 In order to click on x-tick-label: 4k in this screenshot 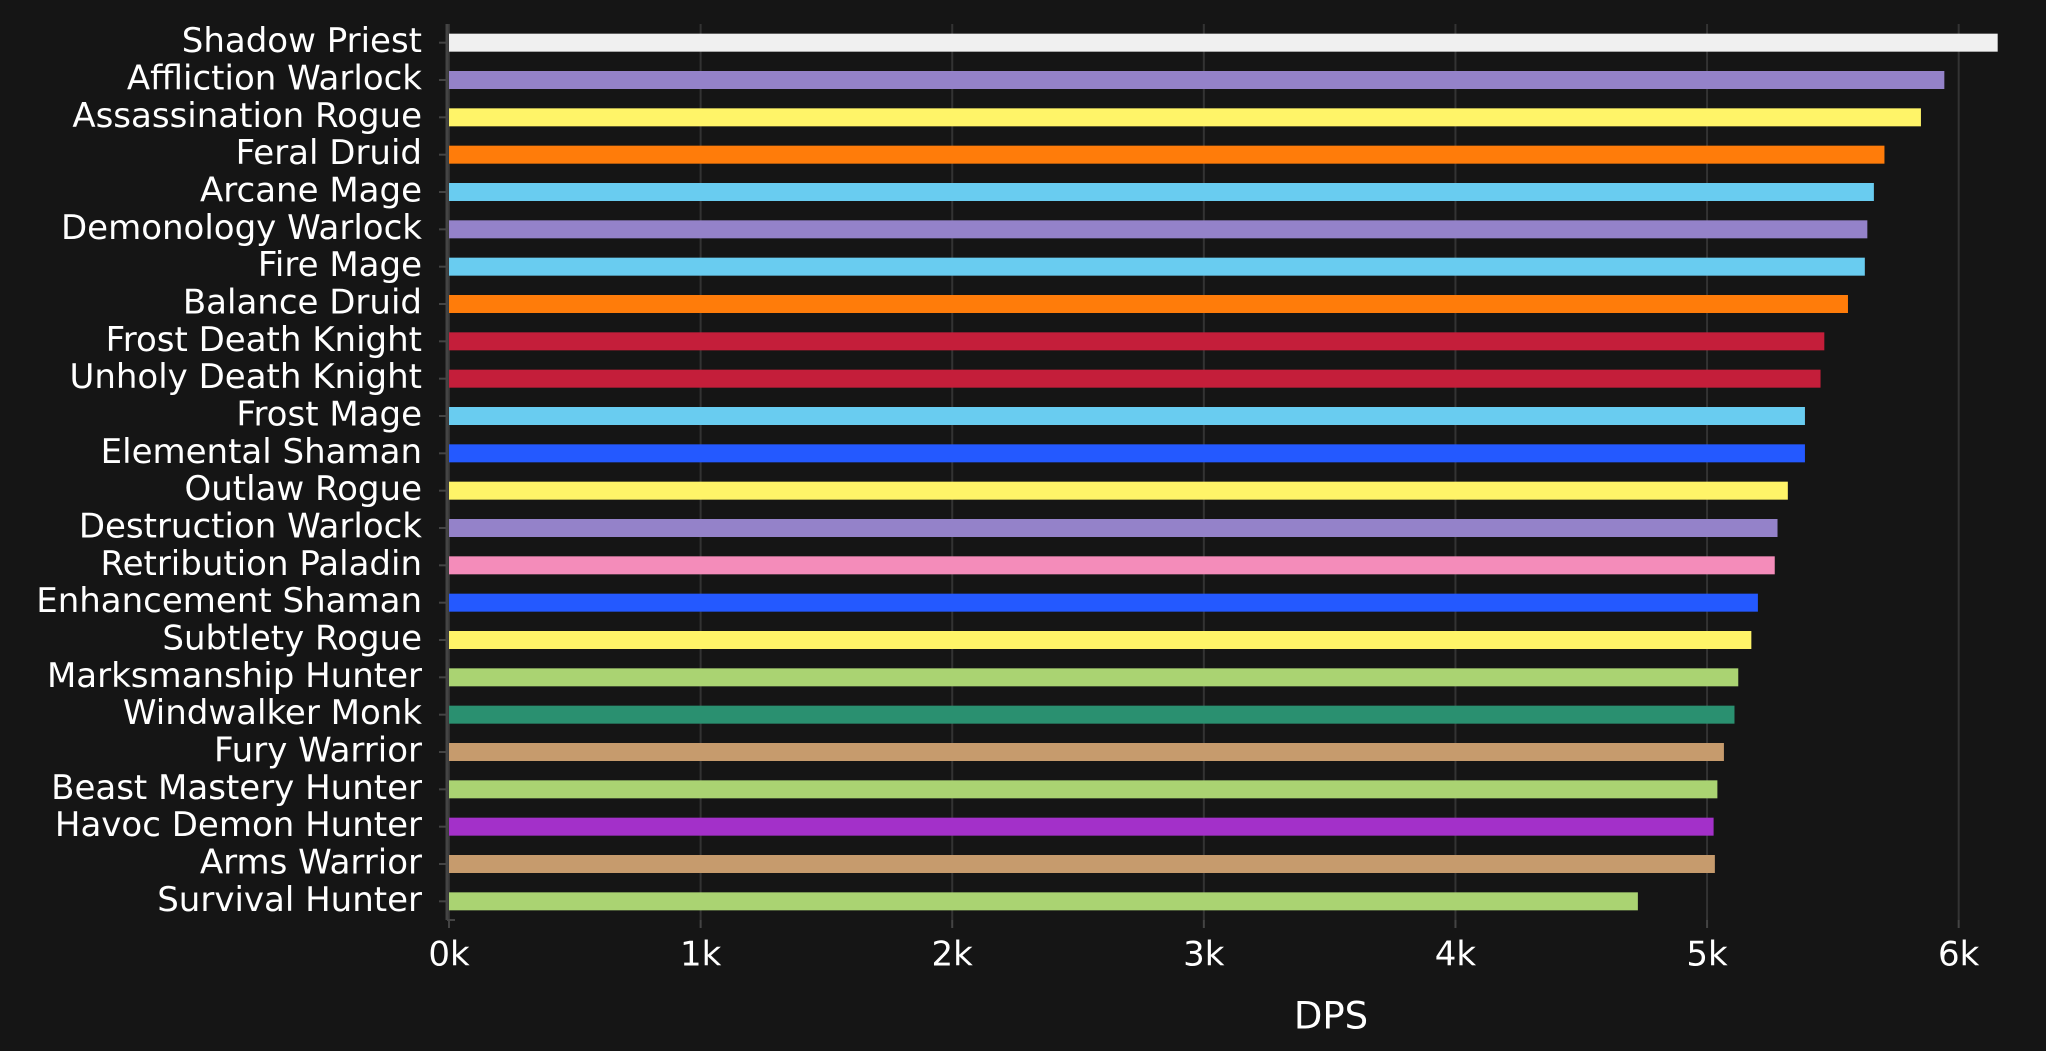, I will do `click(1456, 955)`.